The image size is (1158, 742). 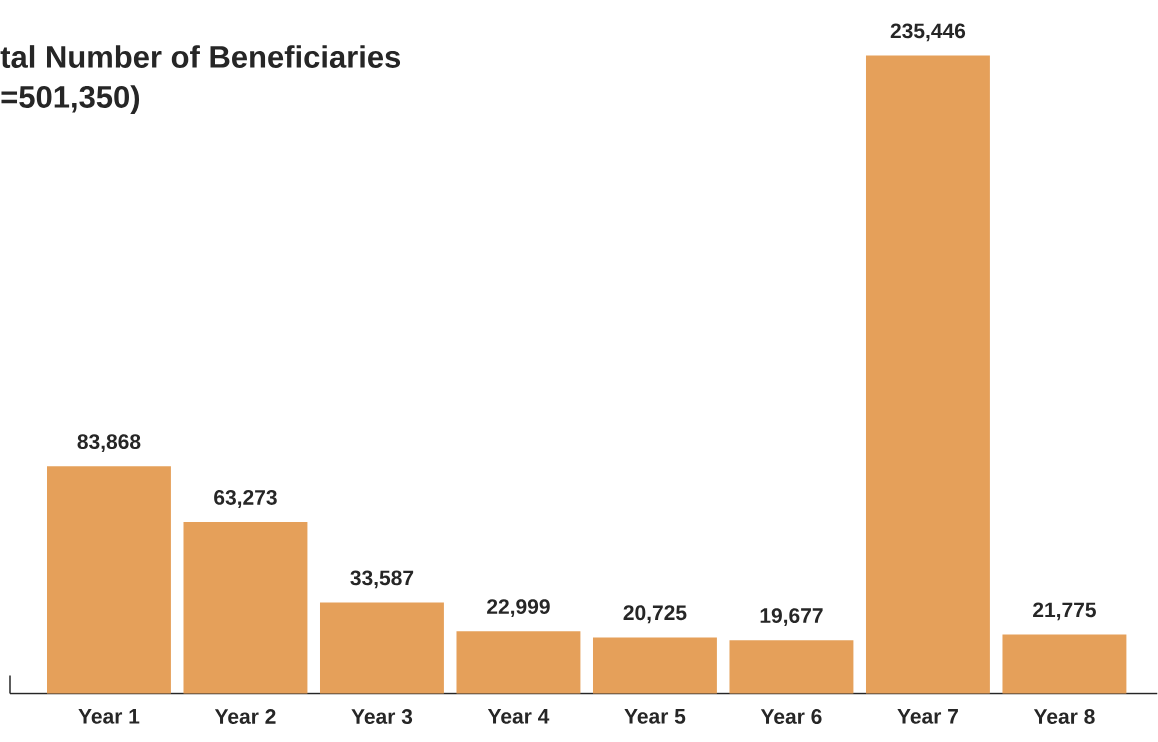 I want to click on data-label: 235,446, so click(x=928, y=32).